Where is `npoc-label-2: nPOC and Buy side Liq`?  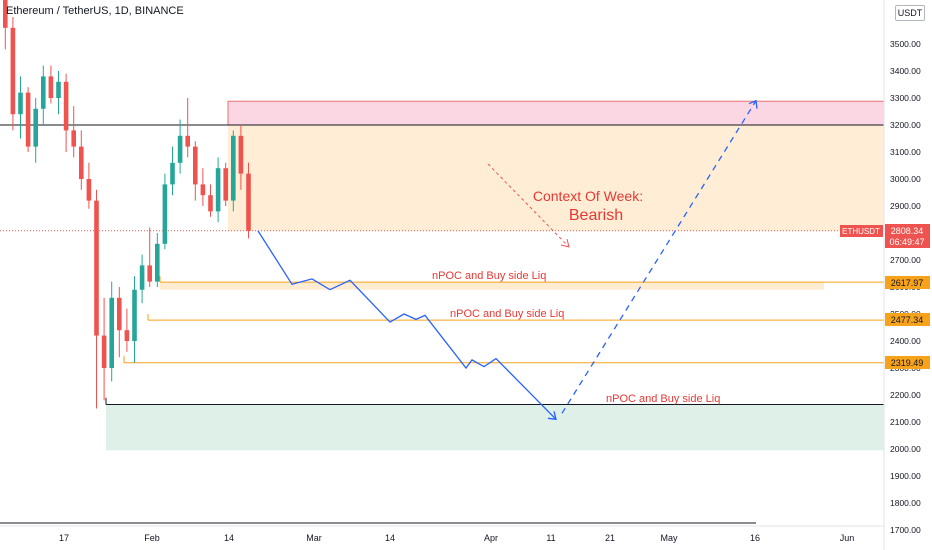 npoc-label-2: nPOC and Buy side Liq is located at coordinates (507, 314).